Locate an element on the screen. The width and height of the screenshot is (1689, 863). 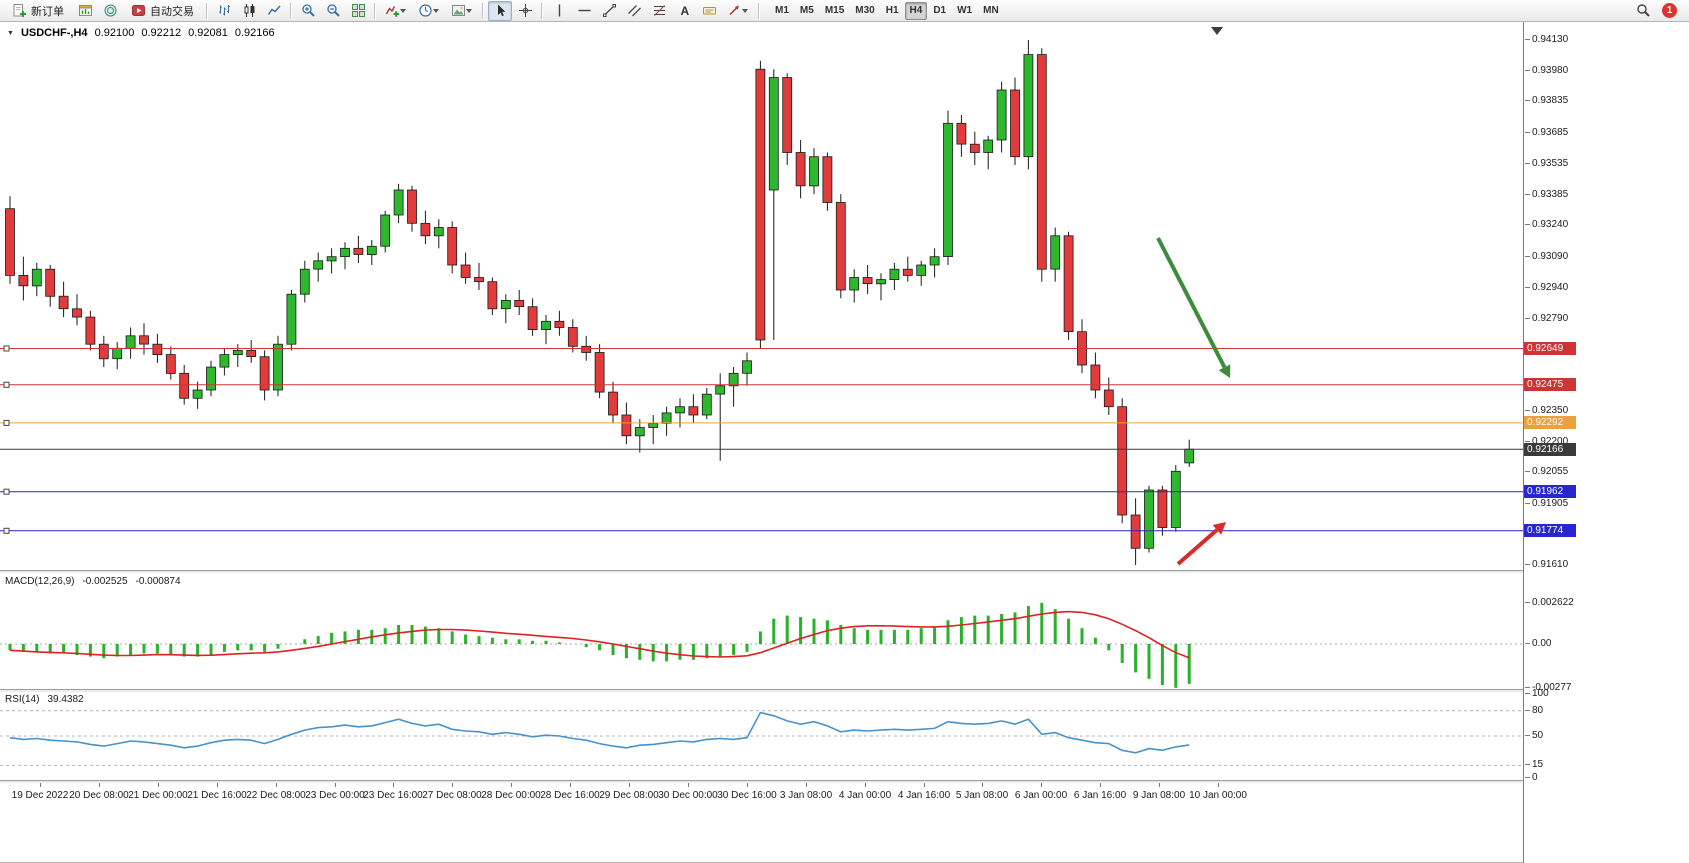
line-chart-icon is located at coordinates (274, 10).